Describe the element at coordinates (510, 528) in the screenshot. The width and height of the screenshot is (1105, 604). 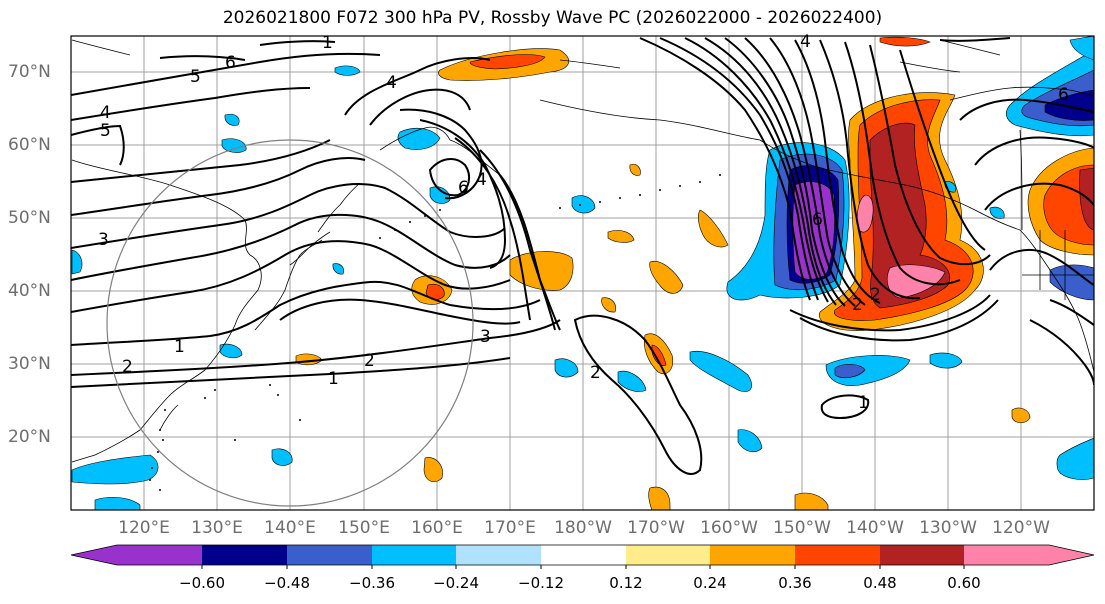
I see `lon-label: 170°E` at that location.